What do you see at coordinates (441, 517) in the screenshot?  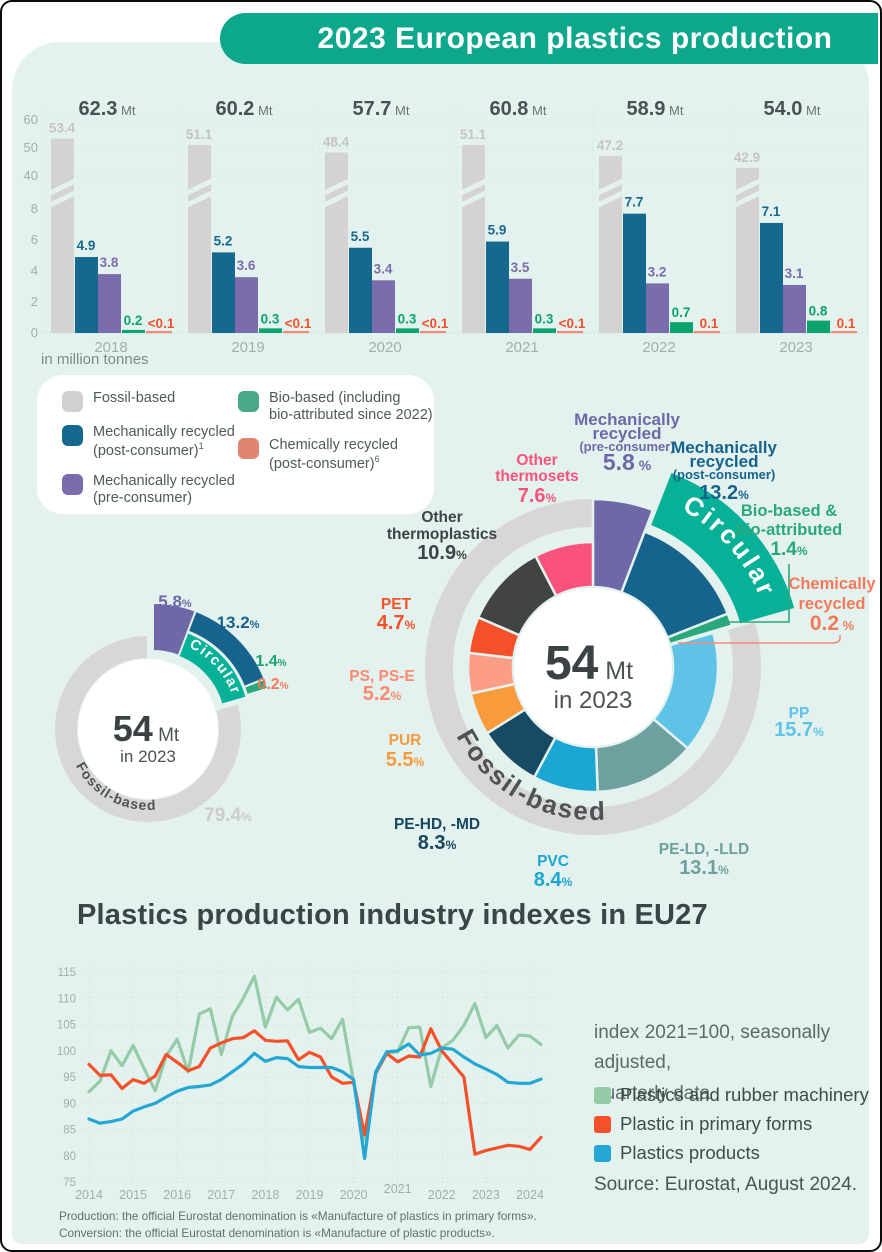 I see `donut-name-label: Other` at bounding box center [441, 517].